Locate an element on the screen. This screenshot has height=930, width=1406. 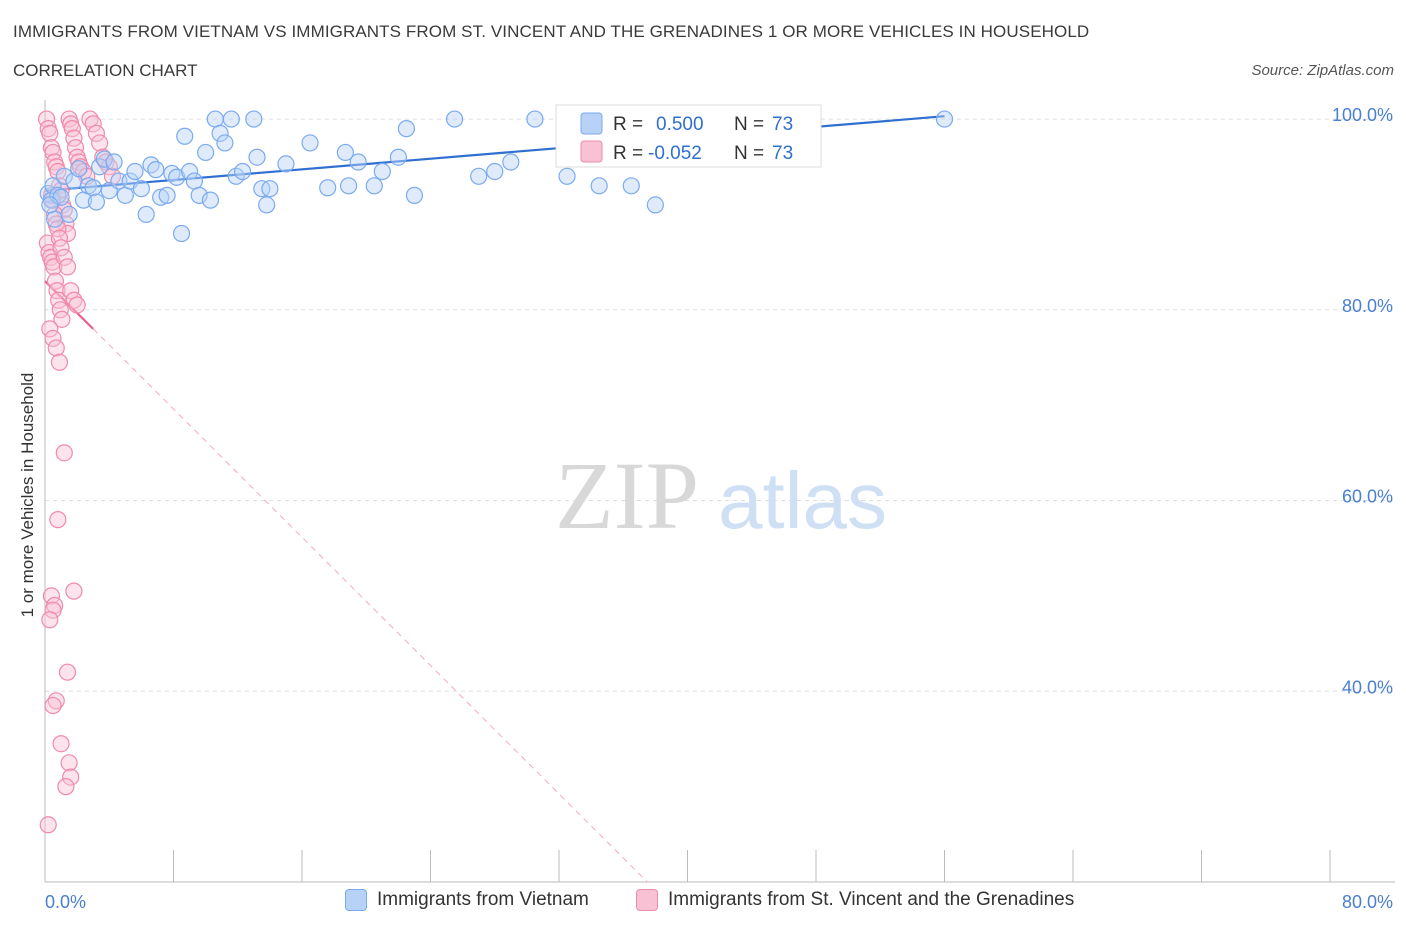
watermark-atlas: atlas is located at coordinates (802, 500).